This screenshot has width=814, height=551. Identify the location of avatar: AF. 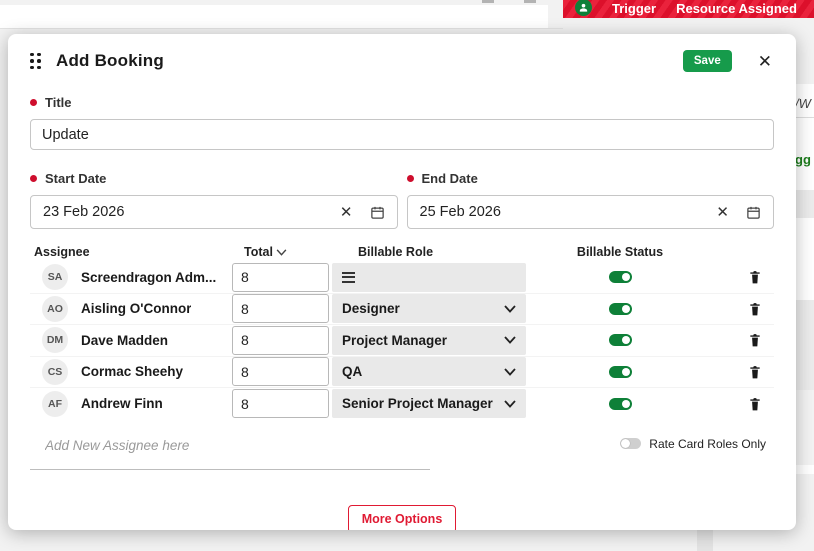
(55, 403).